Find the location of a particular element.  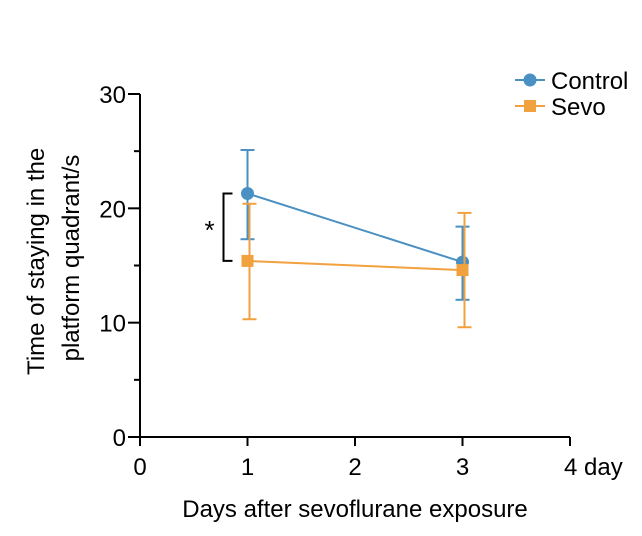

y-tick-label: 0 is located at coordinates (119, 438).